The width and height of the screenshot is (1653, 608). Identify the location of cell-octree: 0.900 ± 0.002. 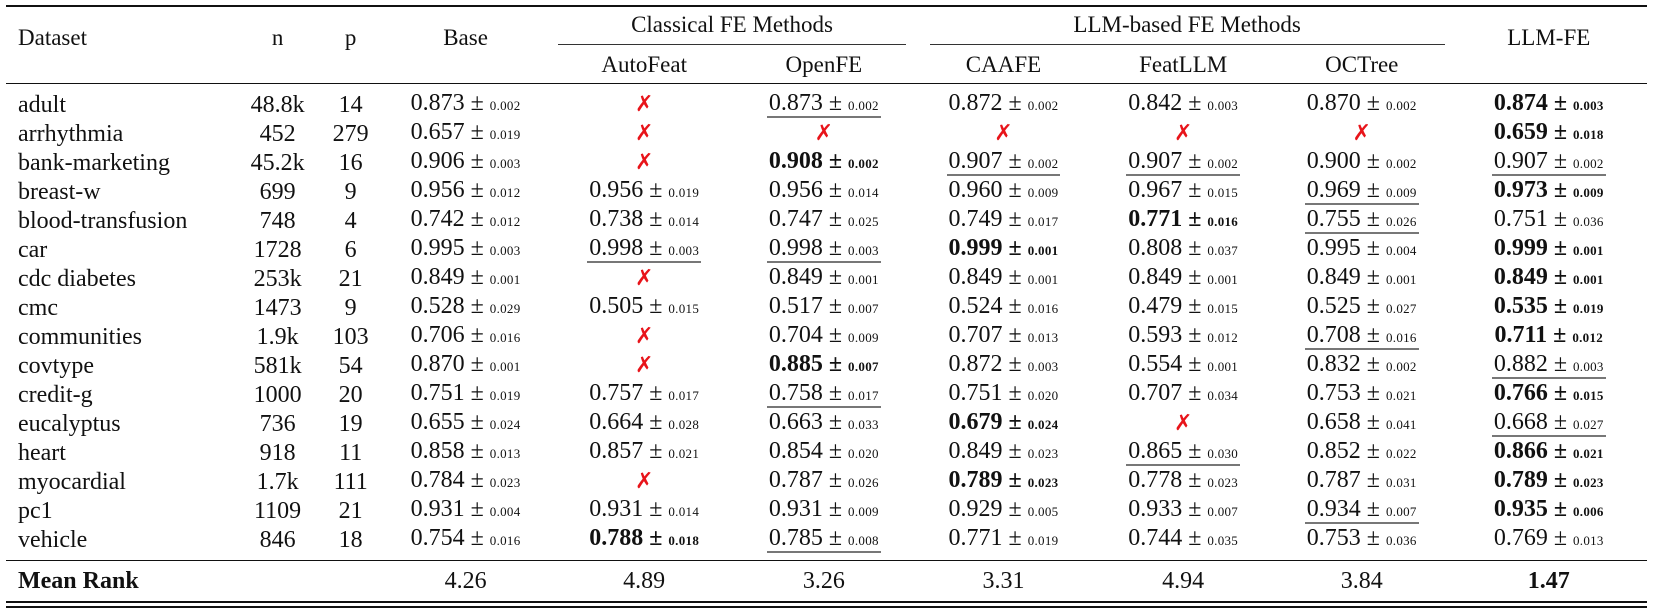
(1362, 162).